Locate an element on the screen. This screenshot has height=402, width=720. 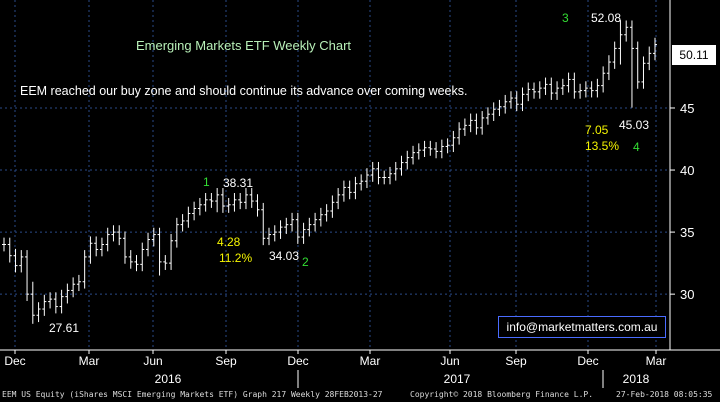
wave-label-1: 1 is located at coordinates (206, 182).